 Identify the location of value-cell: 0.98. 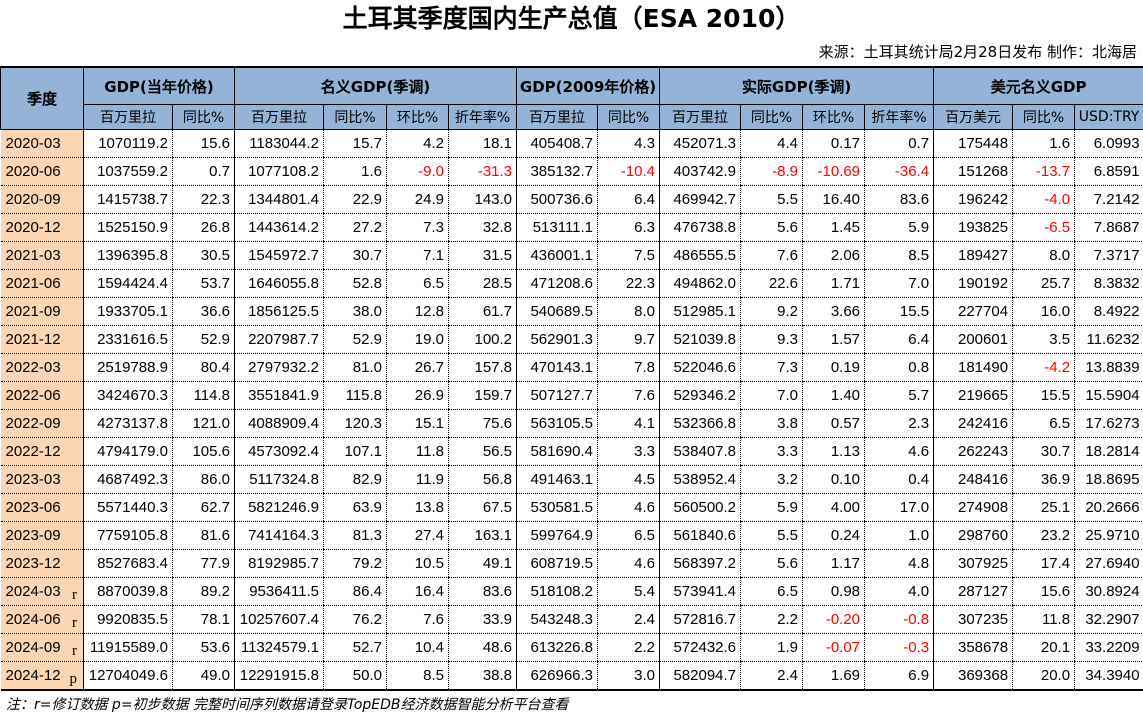
(833, 591).